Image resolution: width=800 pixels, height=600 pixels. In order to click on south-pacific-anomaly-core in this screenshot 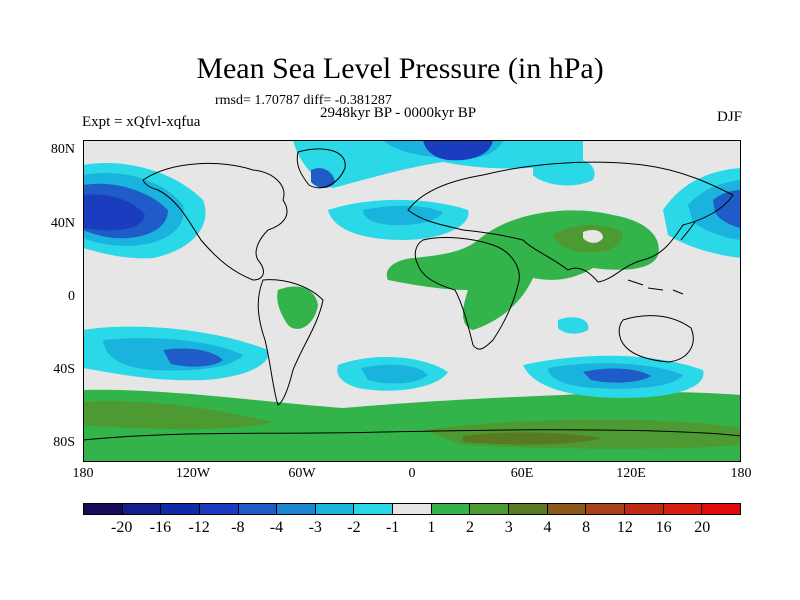, I will do `click(193, 357)`.